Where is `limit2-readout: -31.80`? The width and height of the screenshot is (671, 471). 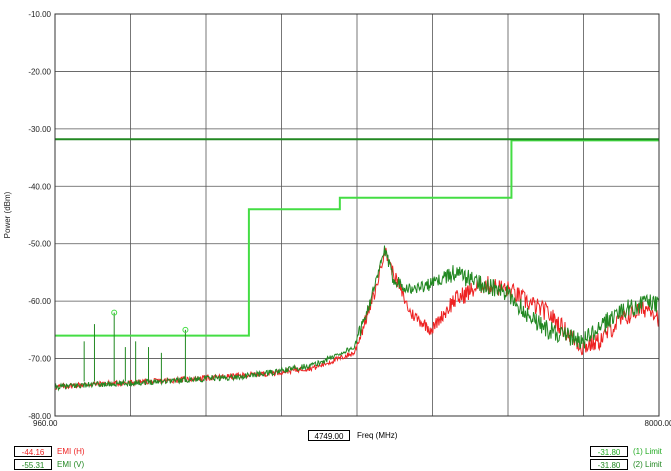
limit2-readout: -31.80 is located at coordinates (609, 464).